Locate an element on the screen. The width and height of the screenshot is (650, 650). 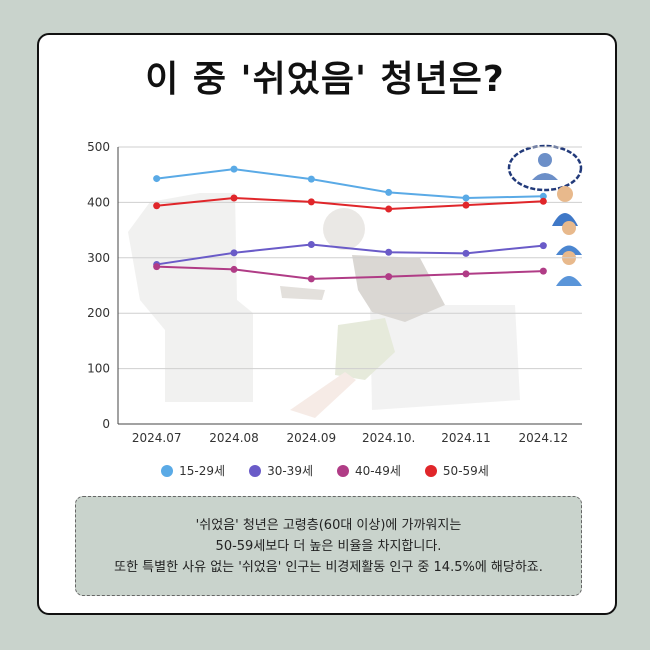
legend-item: 40-49세 is located at coordinates (369, 470).